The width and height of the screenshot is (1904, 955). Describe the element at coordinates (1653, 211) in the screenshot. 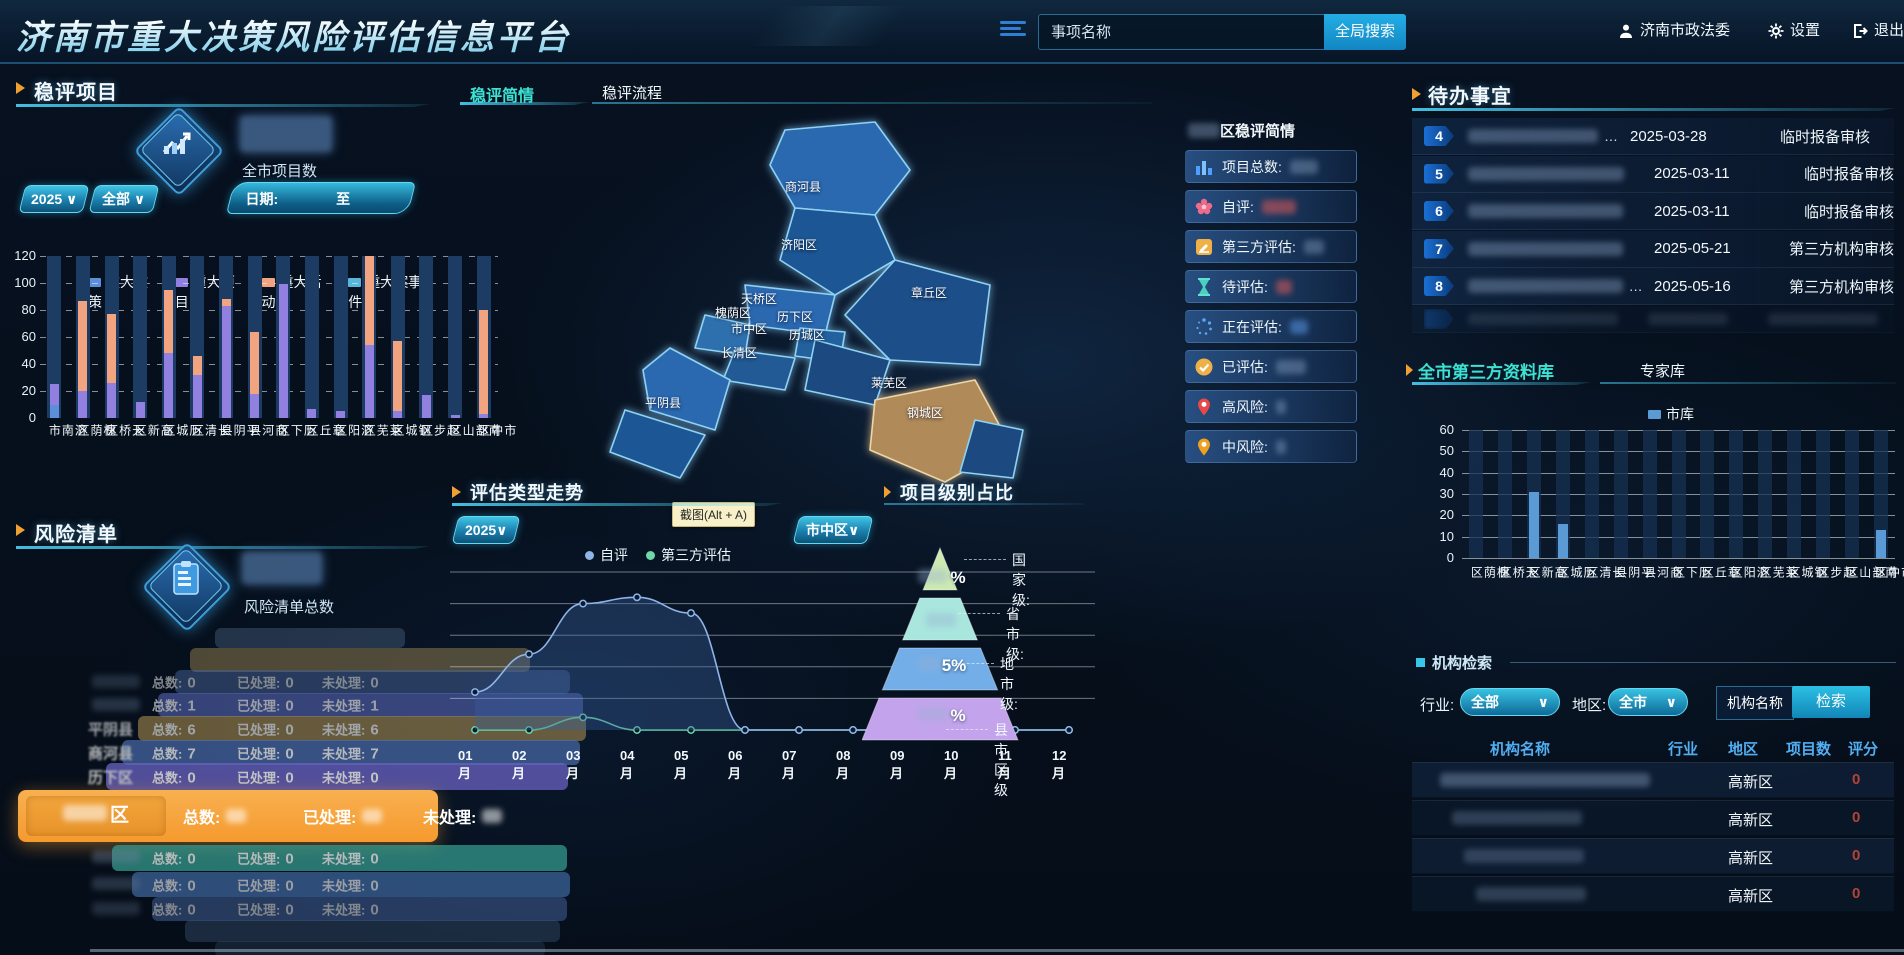

I see `todo-row: 6 2025-03-11 临时报备审核` at that location.